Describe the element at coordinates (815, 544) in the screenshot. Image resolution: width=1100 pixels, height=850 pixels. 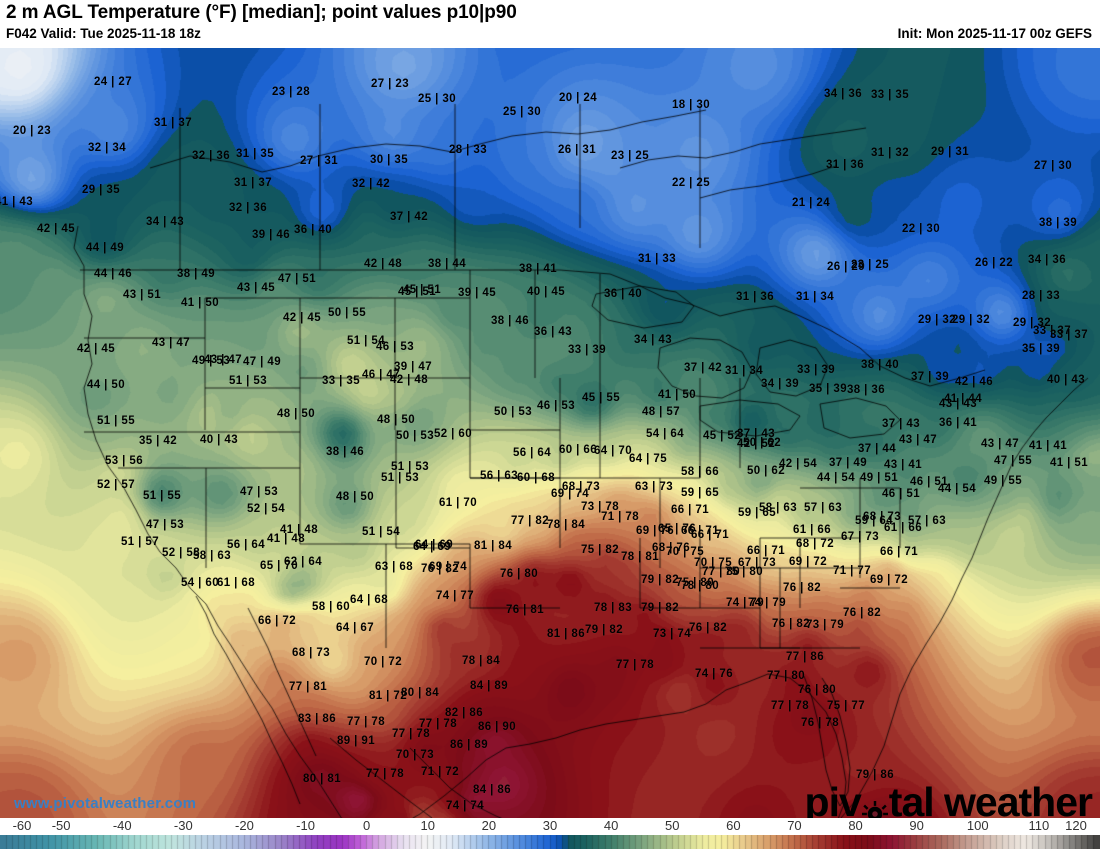
I see `point-value: 68 | 72` at that location.